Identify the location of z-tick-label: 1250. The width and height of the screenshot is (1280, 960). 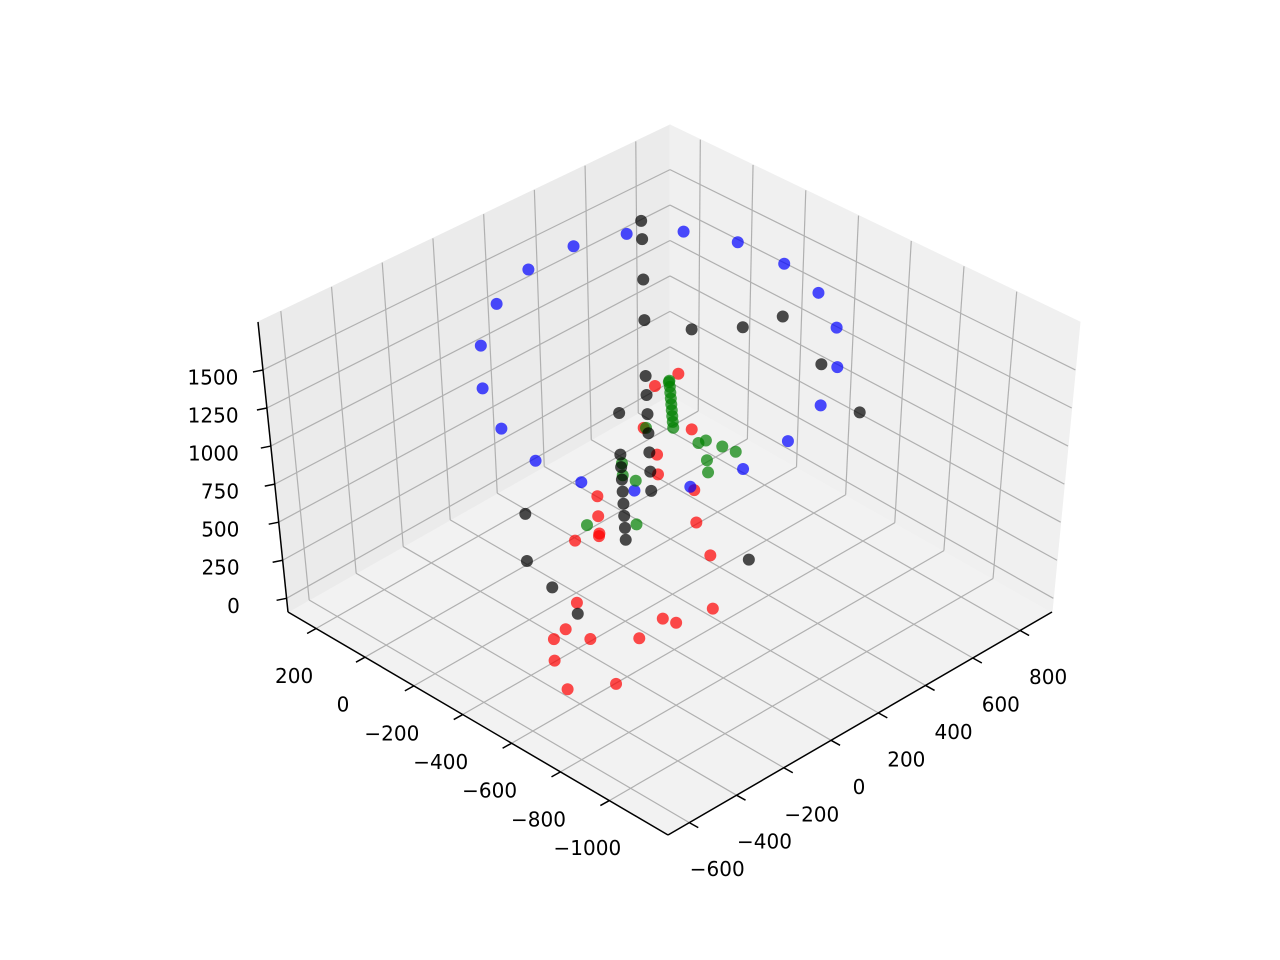
(213, 416).